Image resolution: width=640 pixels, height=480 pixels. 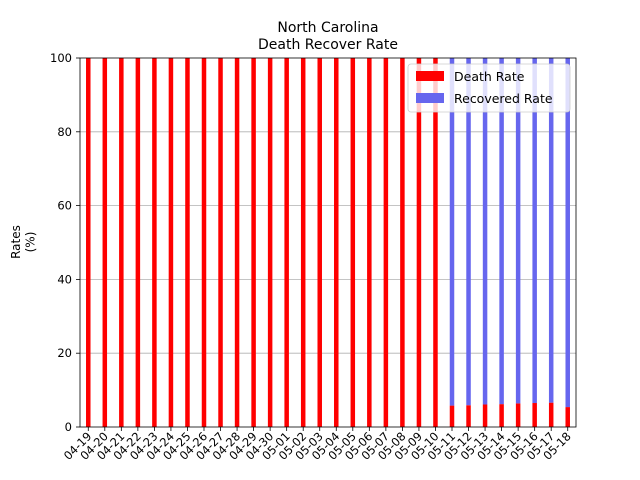 What do you see at coordinates (64, 206) in the screenshot?
I see `y-tick-label: 60` at bounding box center [64, 206].